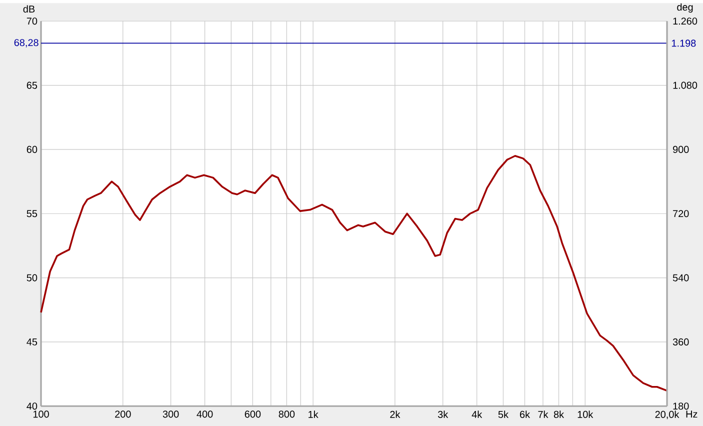  I want to click on x-tick-label: 4k, so click(477, 414).